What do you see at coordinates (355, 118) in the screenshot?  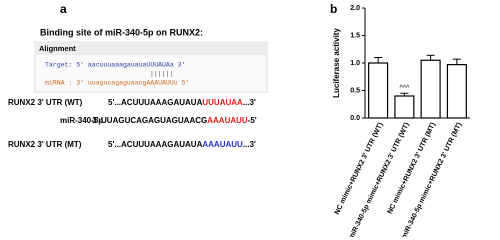 I see `y-tick-label: 0.0` at bounding box center [355, 118].